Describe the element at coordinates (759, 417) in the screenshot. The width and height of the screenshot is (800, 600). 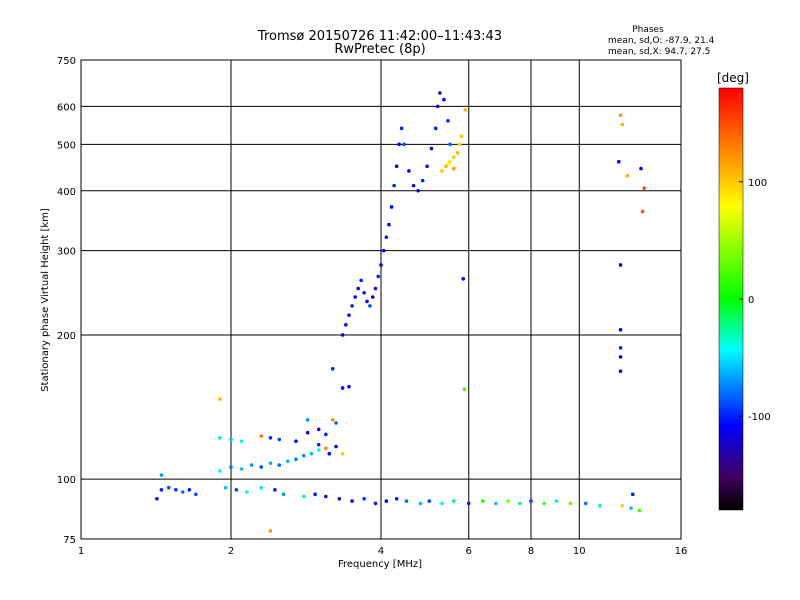
I see `colorbar-tick-label: -100` at that location.